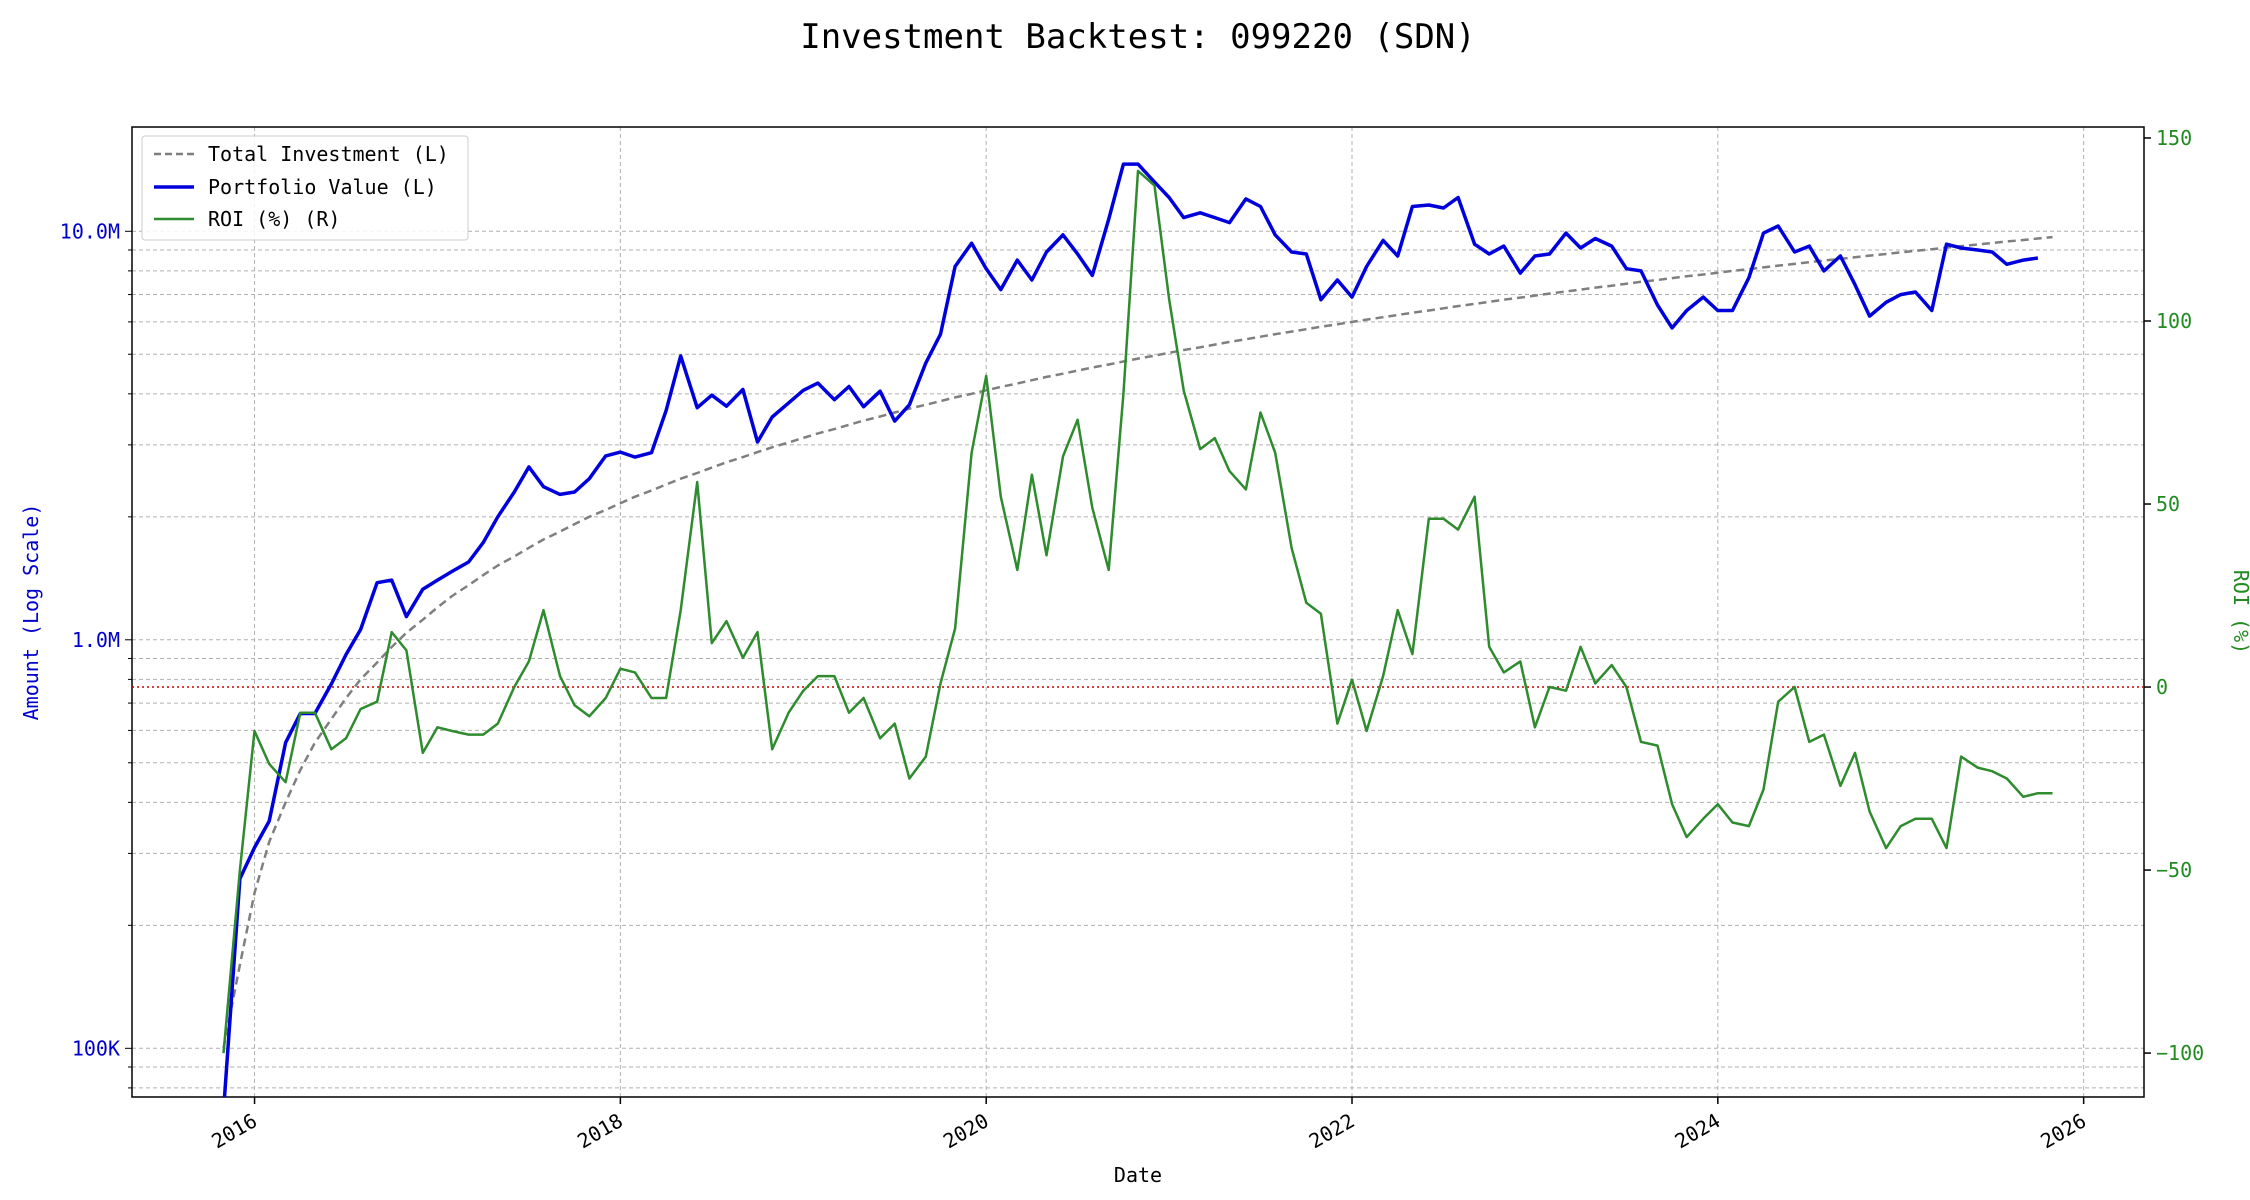 The height and width of the screenshot is (1200, 2250). I want to click on x-tick-label: 2018, so click(600, 1130).